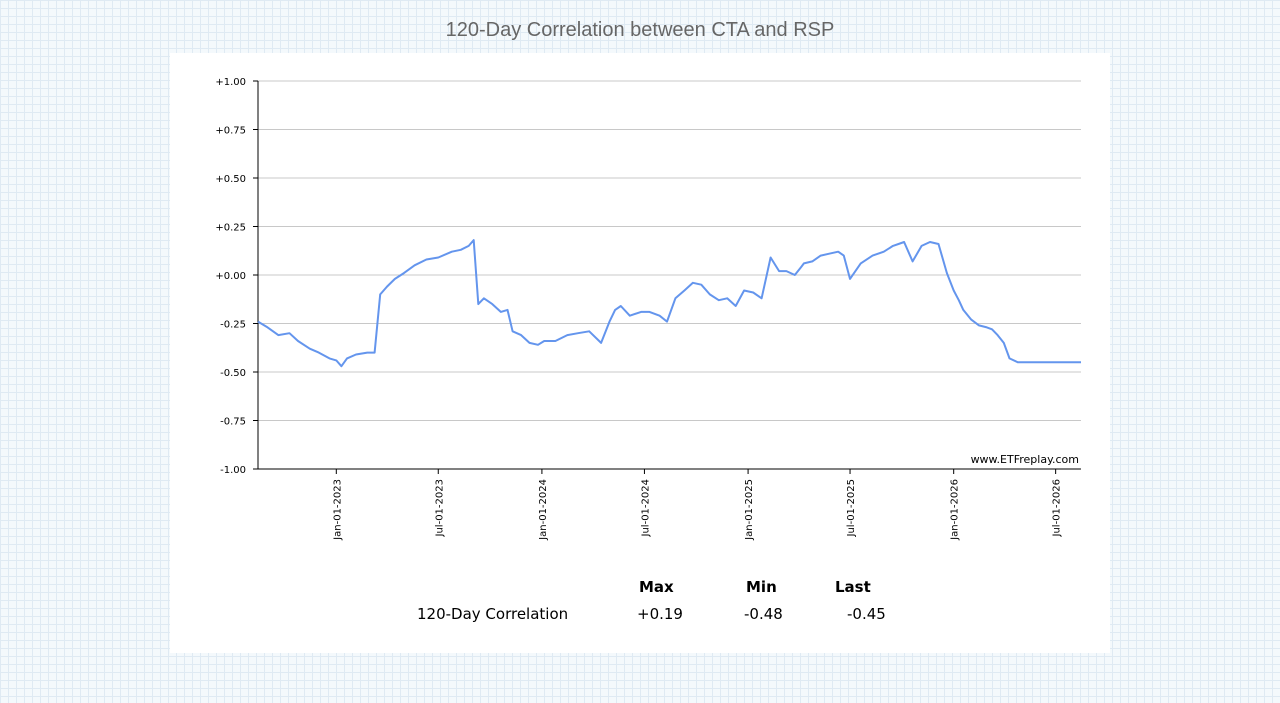  I want to click on y-tick-label: +0.00, so click(230, 276).